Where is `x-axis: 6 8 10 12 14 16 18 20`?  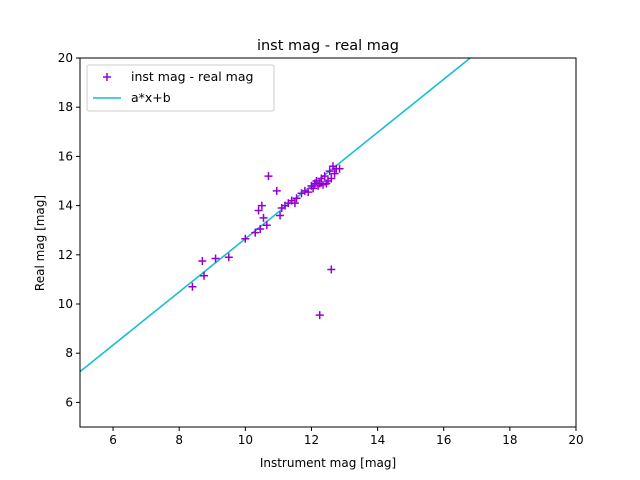 x-axis: 6 8 10 12 14 16 18 20 is located at coordinates (346, 437).